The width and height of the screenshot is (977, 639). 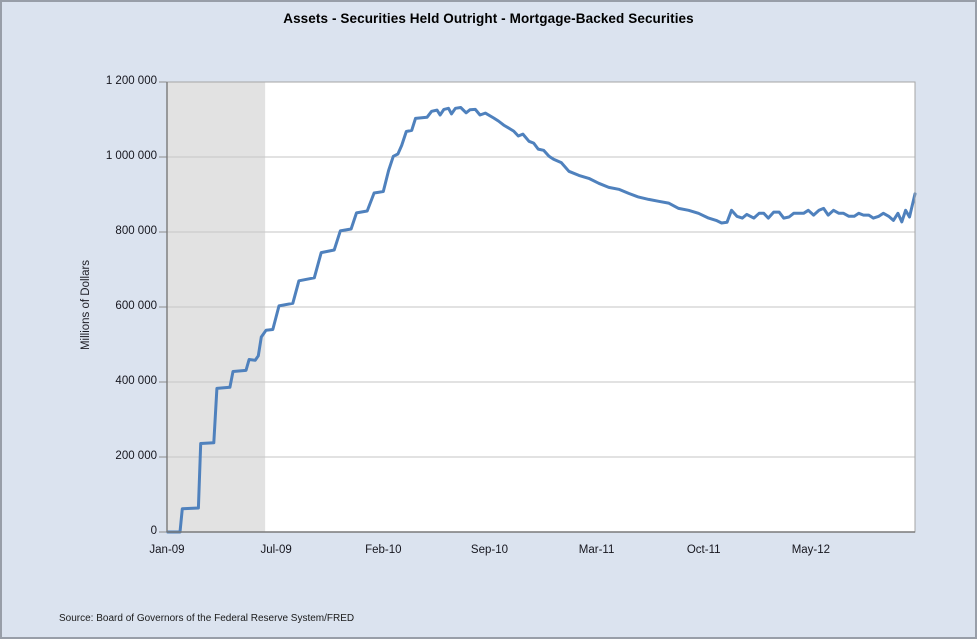 What do you see at coordinates (153, 531) in the screenshot?
I see `y-tick-label: 0` at bounding box center [153, 531].